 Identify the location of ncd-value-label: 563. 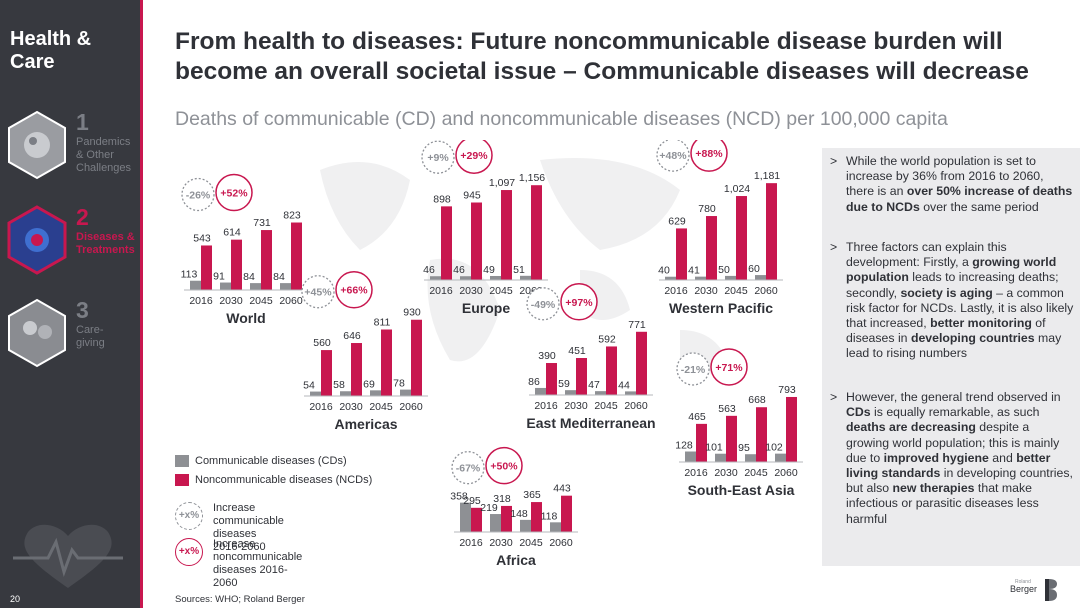
(727, 409).